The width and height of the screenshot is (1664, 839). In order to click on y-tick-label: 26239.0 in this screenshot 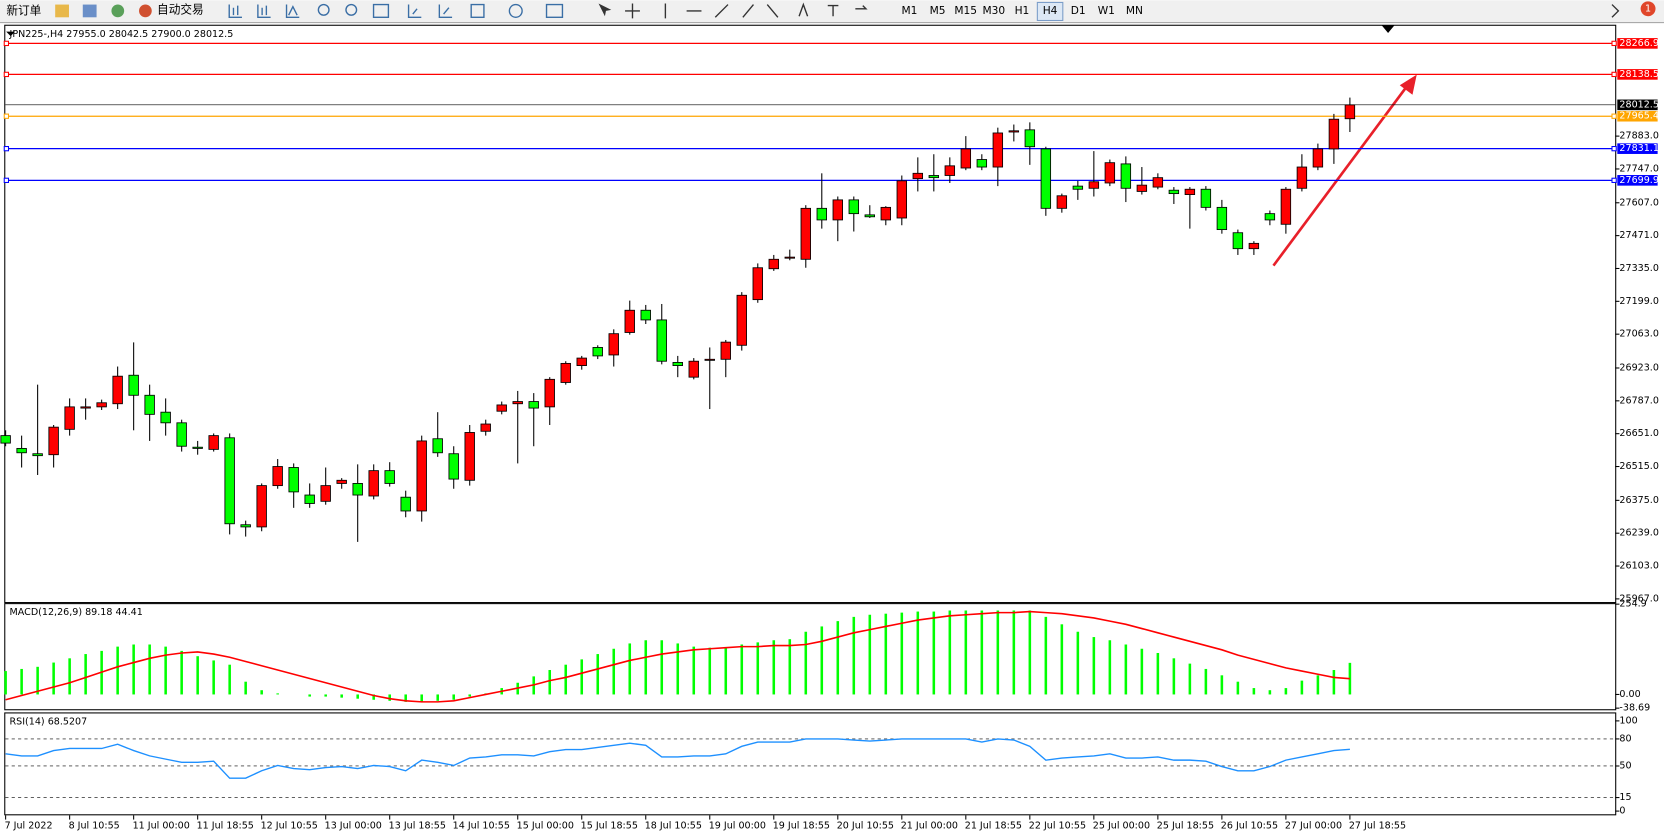, I will do `click(1638, 533)`.